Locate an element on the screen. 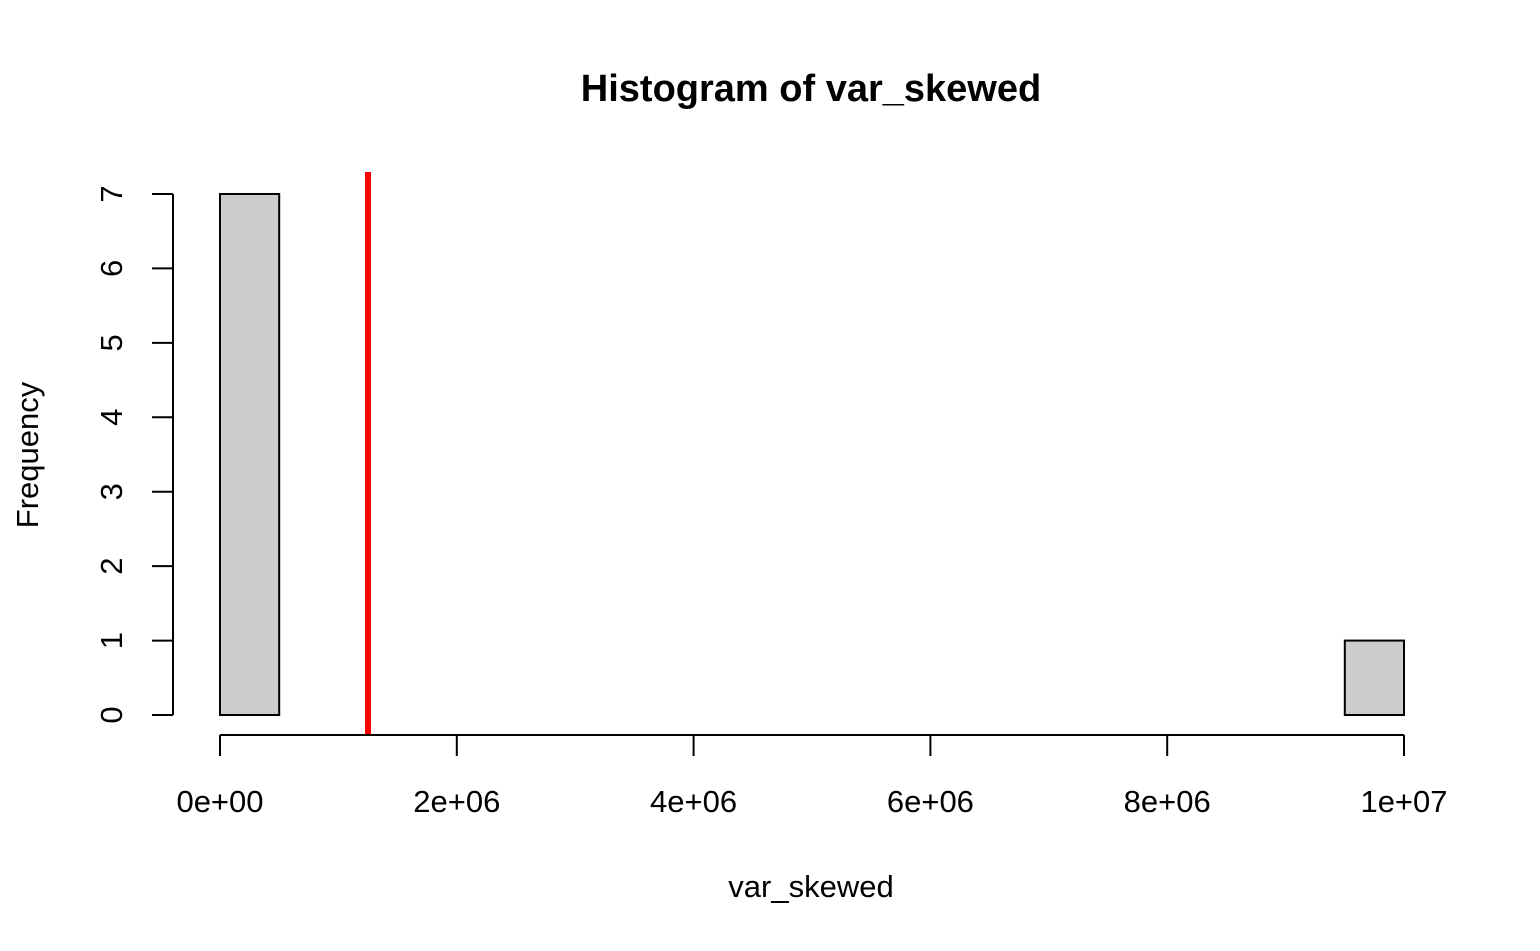  y-axis: 0 1 2 3 4 5 6 7 is located at coordinates (134, 454).